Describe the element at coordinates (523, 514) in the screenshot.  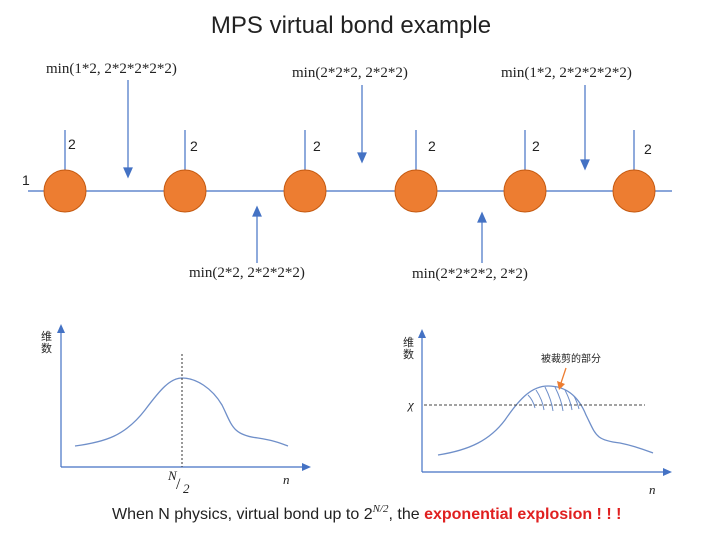
I see `footer-highlight: exponential explosion ! ! !` at that location.